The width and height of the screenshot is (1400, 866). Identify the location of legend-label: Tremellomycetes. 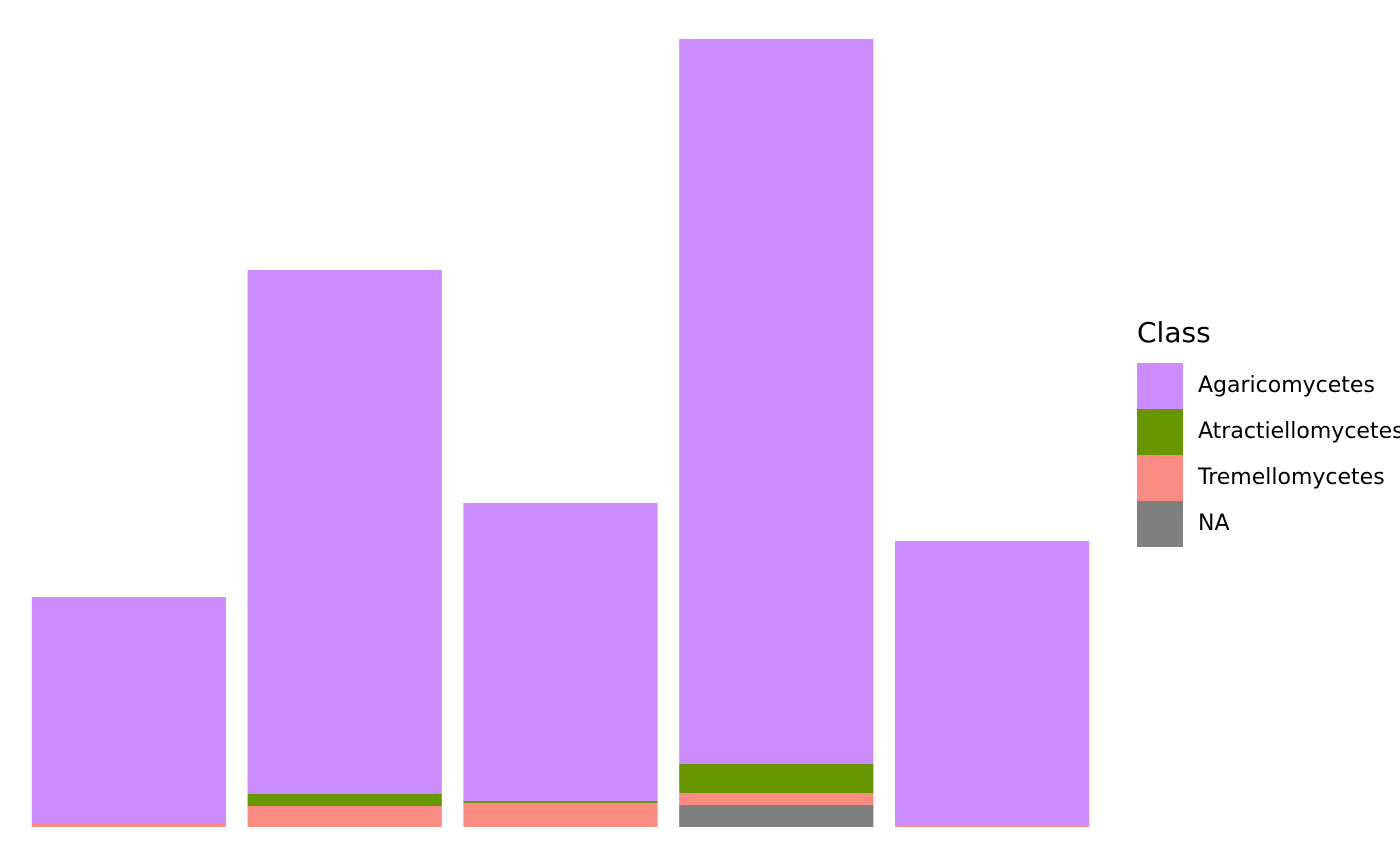
(1291, 477).